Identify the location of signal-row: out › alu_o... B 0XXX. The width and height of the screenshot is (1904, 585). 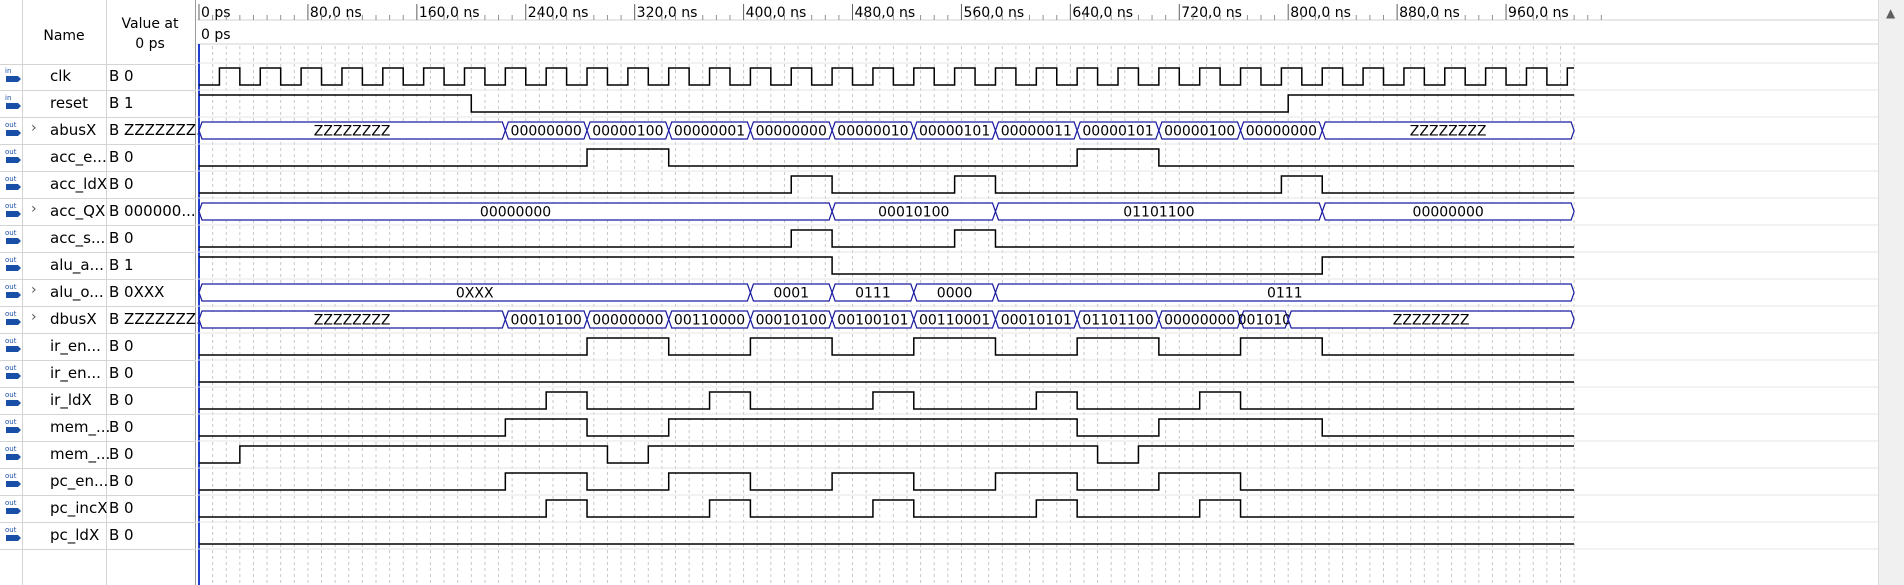
(98, 292).